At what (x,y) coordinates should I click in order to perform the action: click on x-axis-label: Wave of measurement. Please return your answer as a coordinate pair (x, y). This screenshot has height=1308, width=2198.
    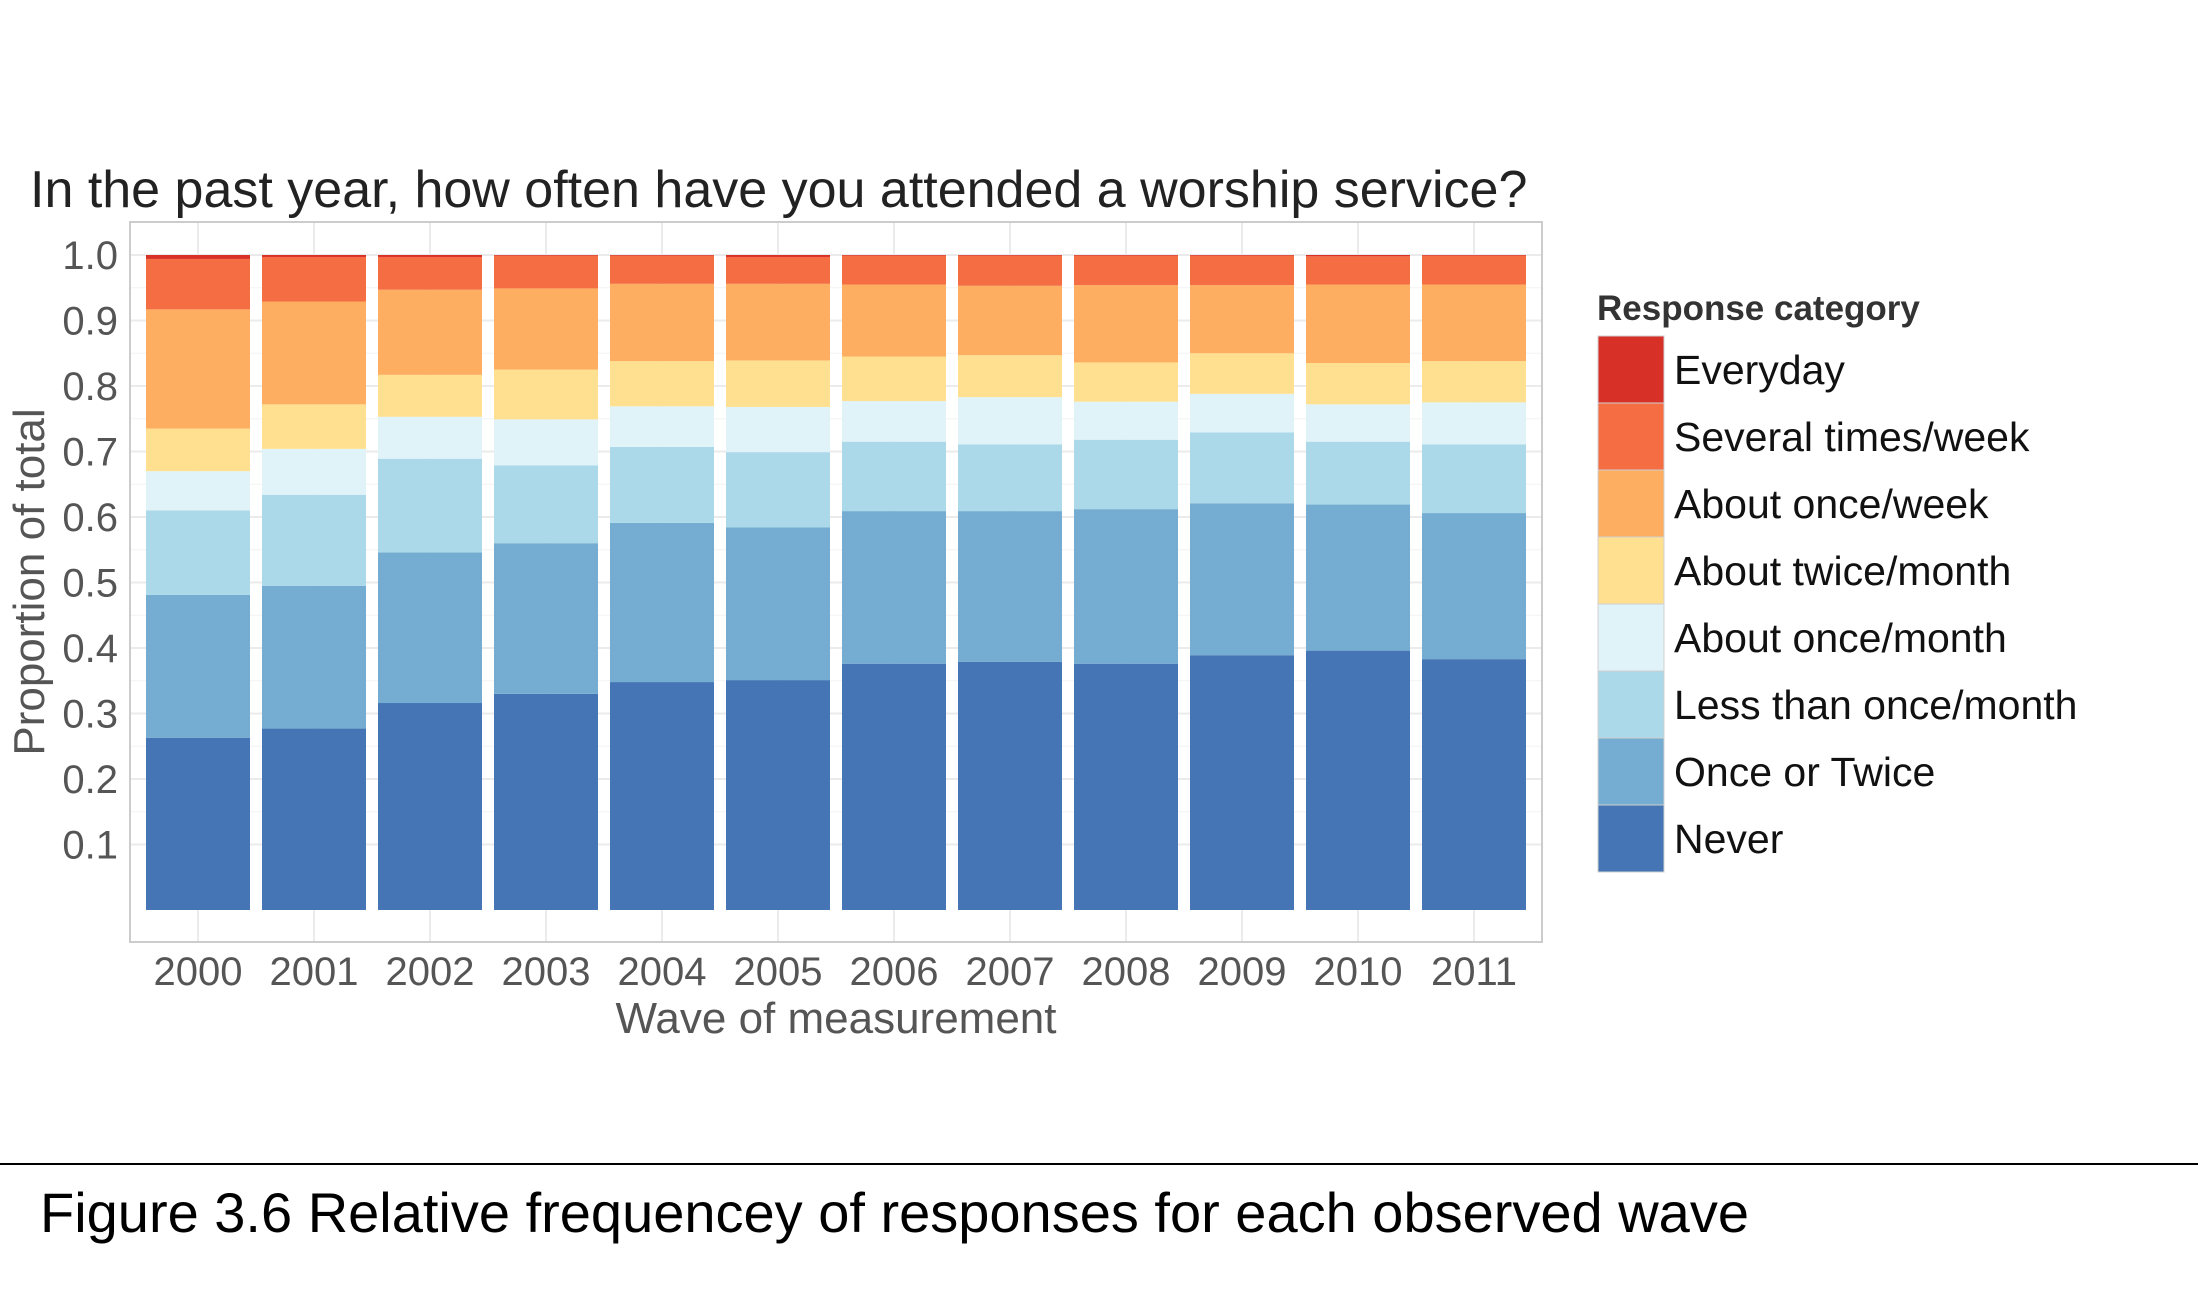
    Looking at the image, I should click on (836, 1018).